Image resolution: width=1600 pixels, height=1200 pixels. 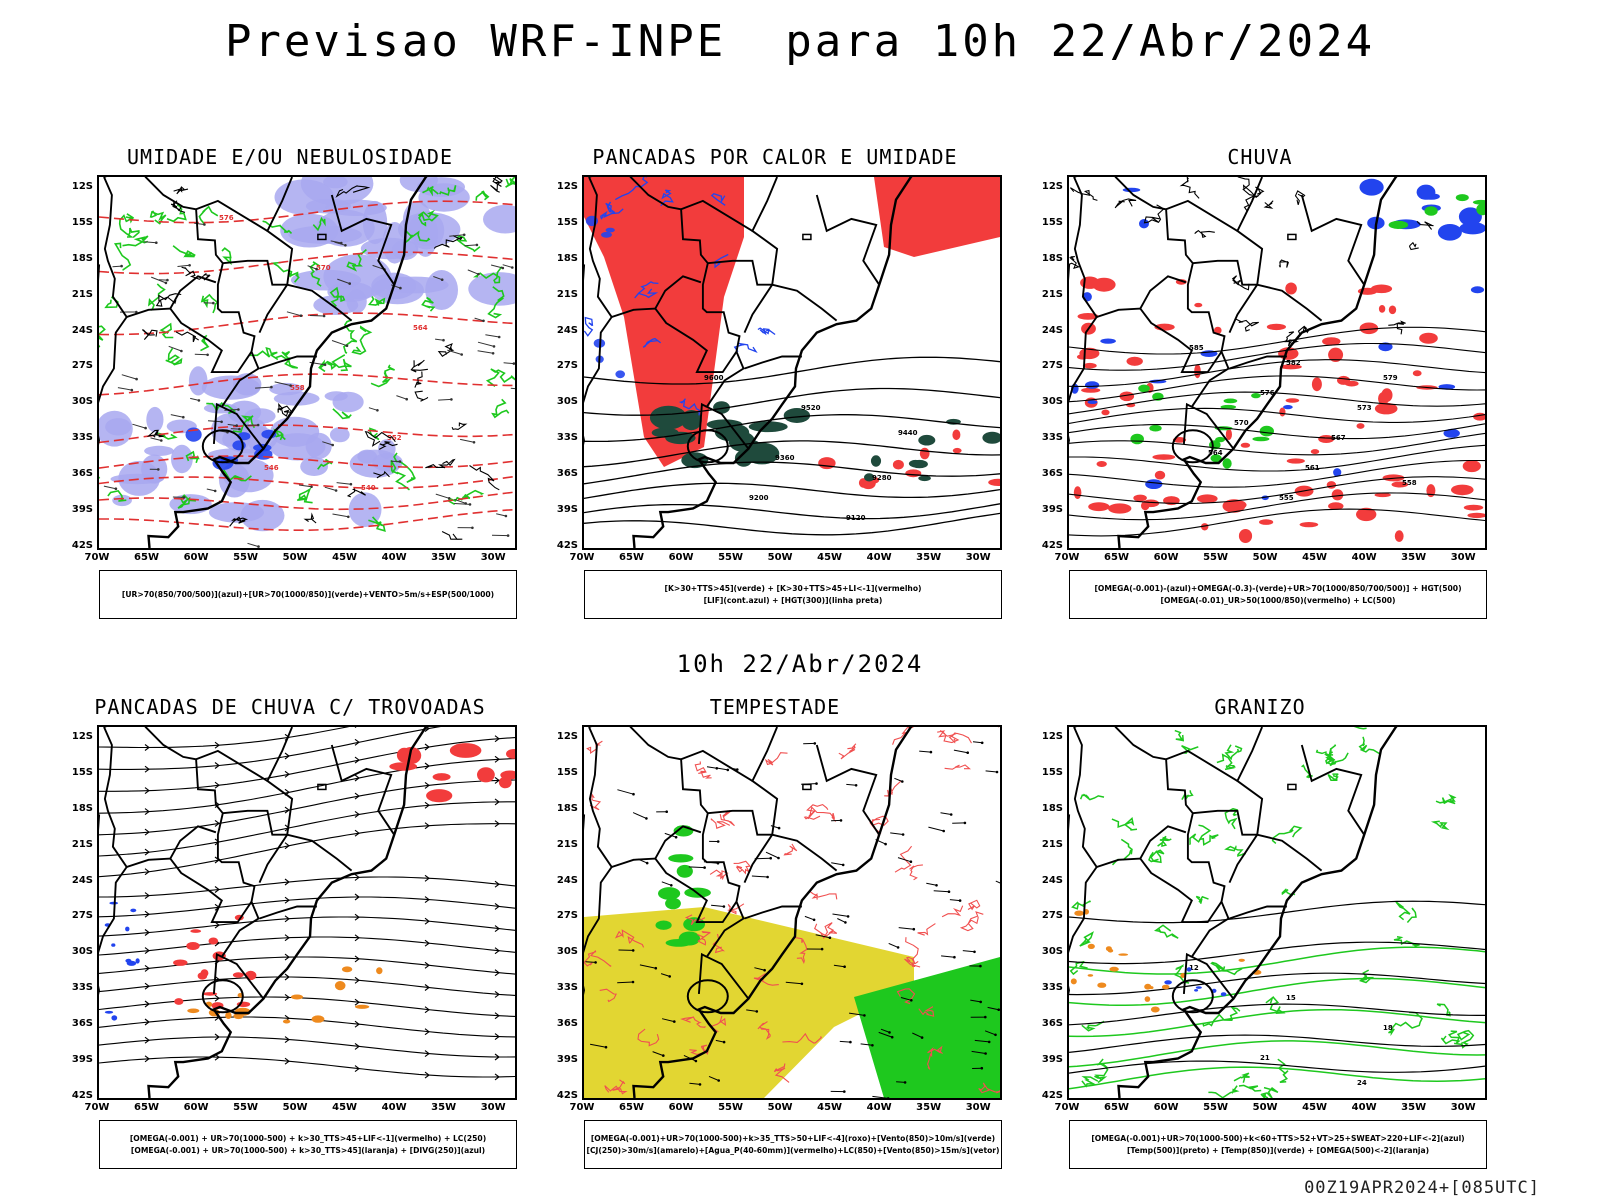 I want to click on contour-label: 552, so click(x=394, y=438).